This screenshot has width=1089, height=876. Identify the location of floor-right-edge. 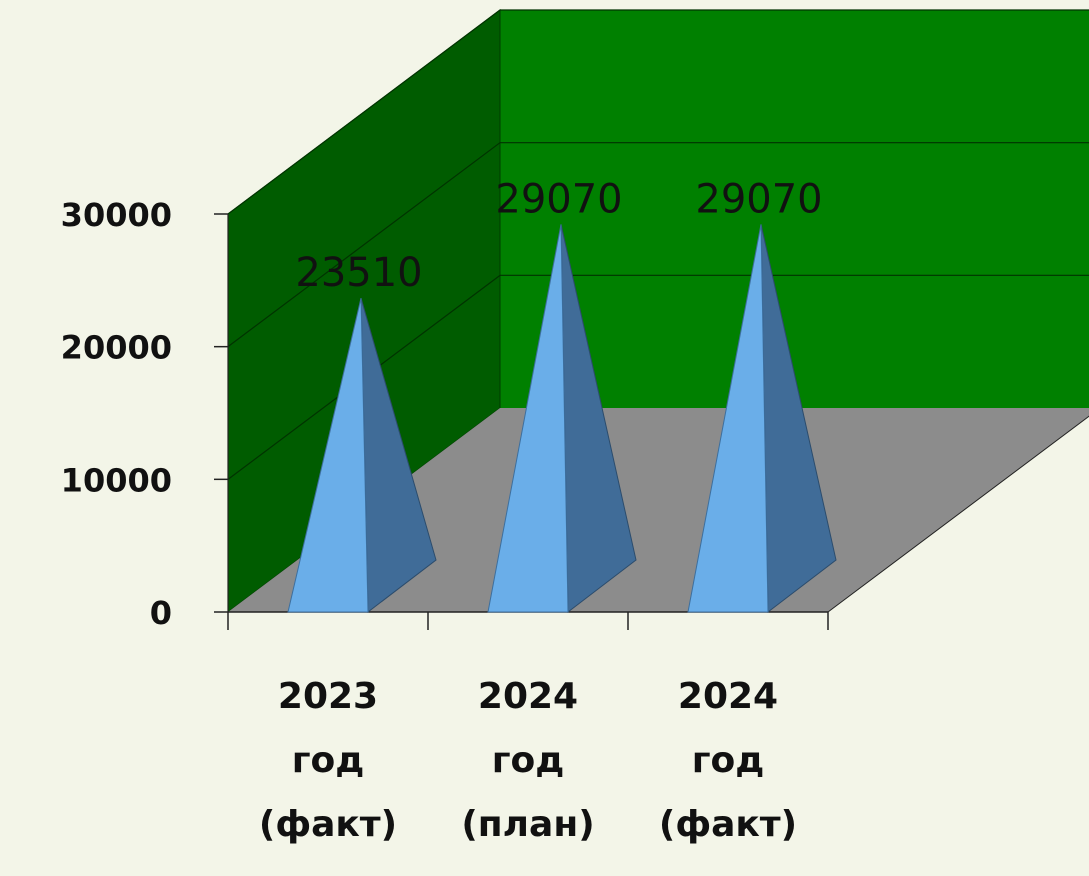
(958, 514).